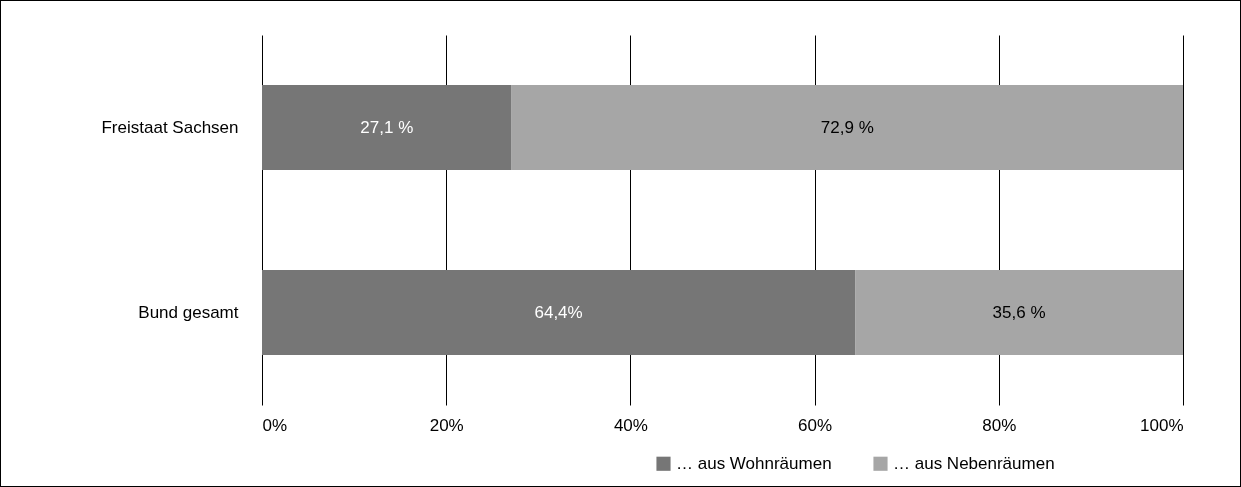 Image resolution: width=1241 pixels, height=487 pixels. I want to click on data-label: 35,6 %, so click(1019, 312).